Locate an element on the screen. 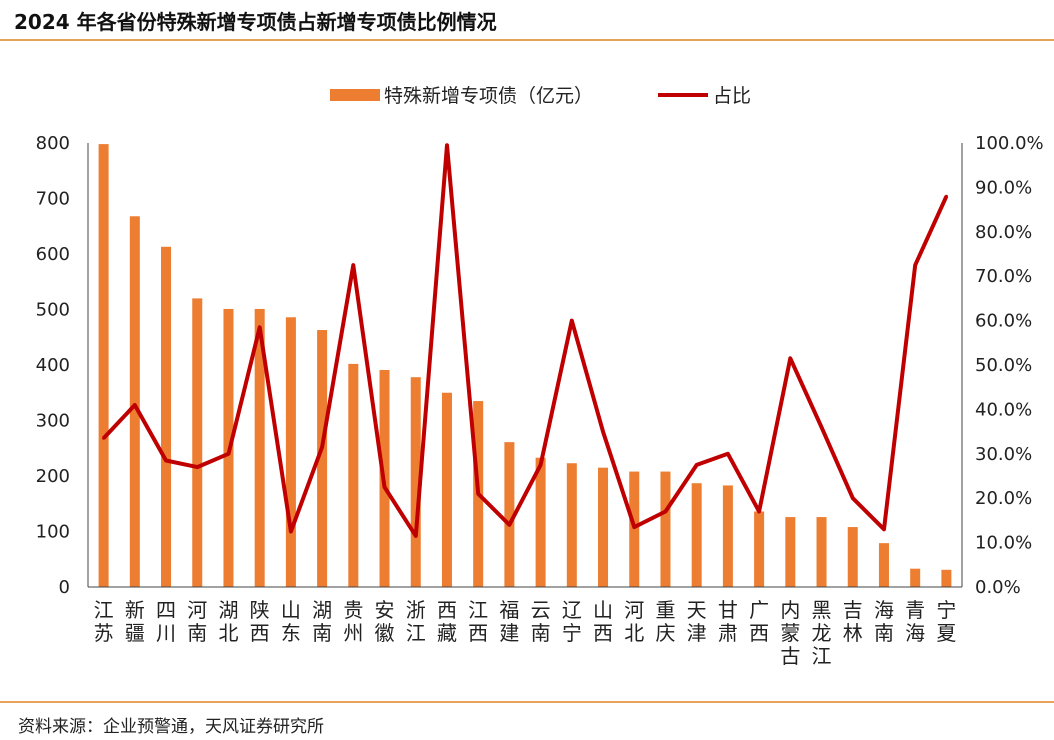 The height and width of the screenshot is (740, 1054). x-tick-label: 宁夏 is located at coordinates (946, 621).